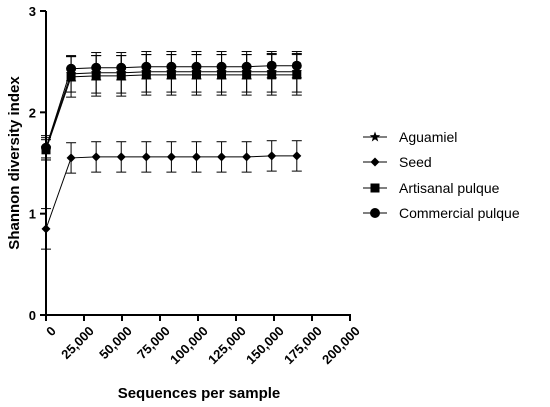 Image resolution: width=550 pixels, height=407 pixels. Describe the element at coordinates (115, 342) in the screenshot. I see `x-tick-label: 50,000` at that location.